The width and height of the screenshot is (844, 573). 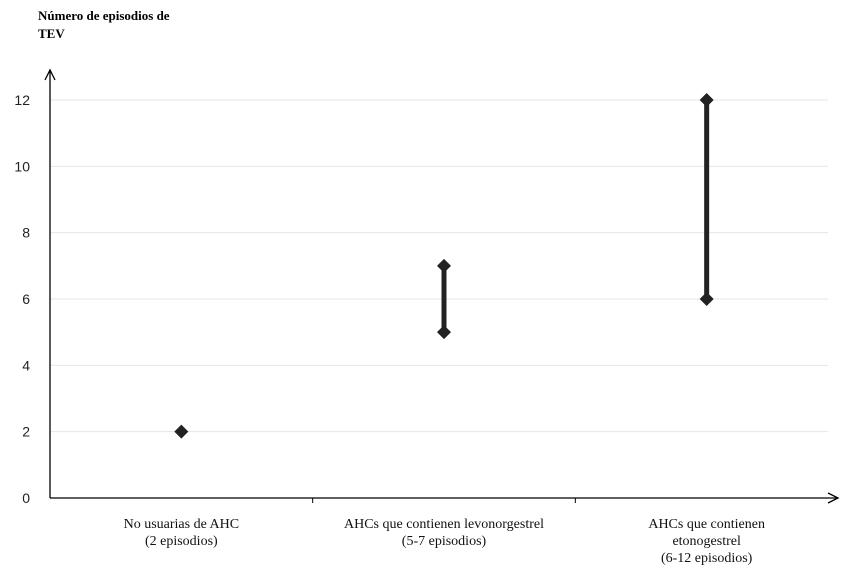 I want to click on x-axis-arrow-icon, so click(x=833, y=498).